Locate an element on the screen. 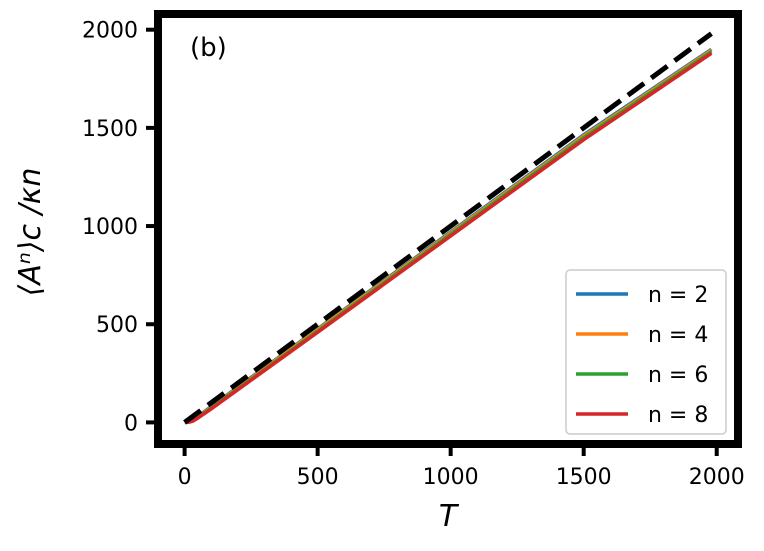 The image size is (764, 551). x-axis-ticks: 0 500 1000 1500 2000 is located at coordinates (461, 467).